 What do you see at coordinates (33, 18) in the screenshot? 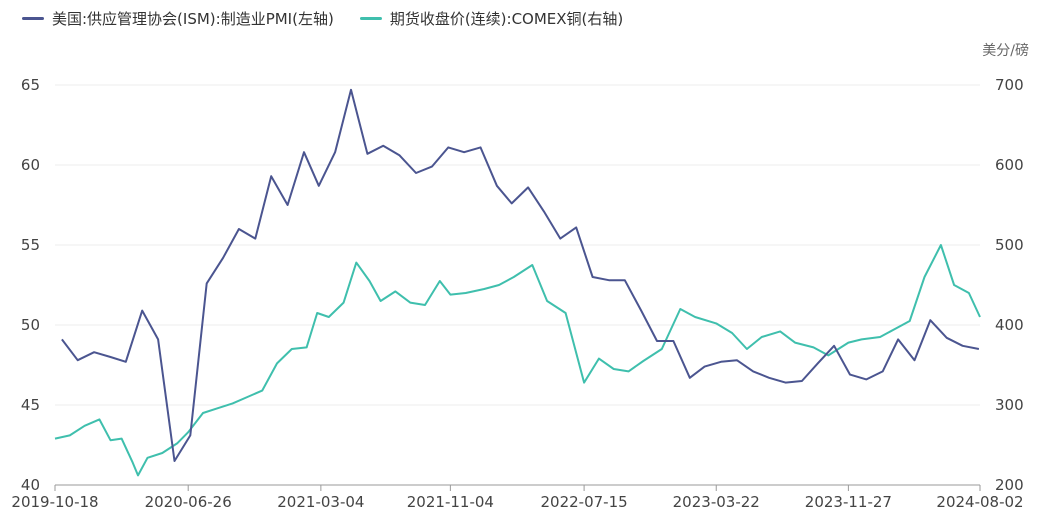
I see `legend-swatch-pmi` at bounding box center [33, 18].